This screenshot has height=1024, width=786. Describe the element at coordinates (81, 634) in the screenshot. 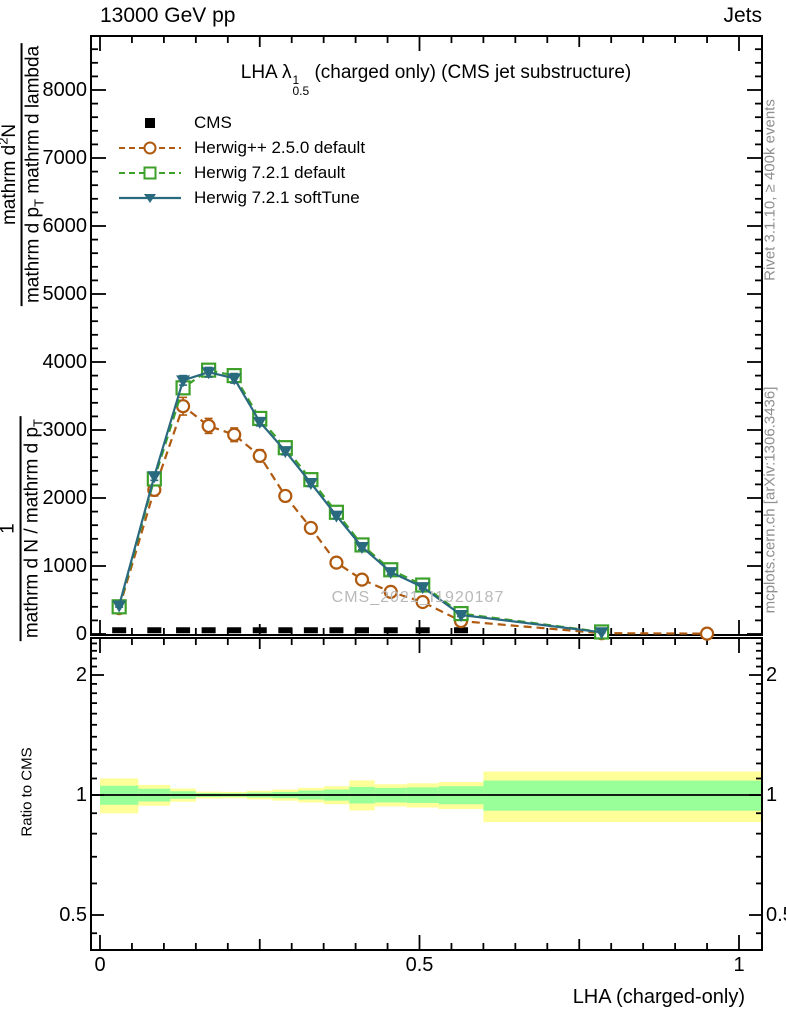

I see `y-tick-label: 0` at that location.